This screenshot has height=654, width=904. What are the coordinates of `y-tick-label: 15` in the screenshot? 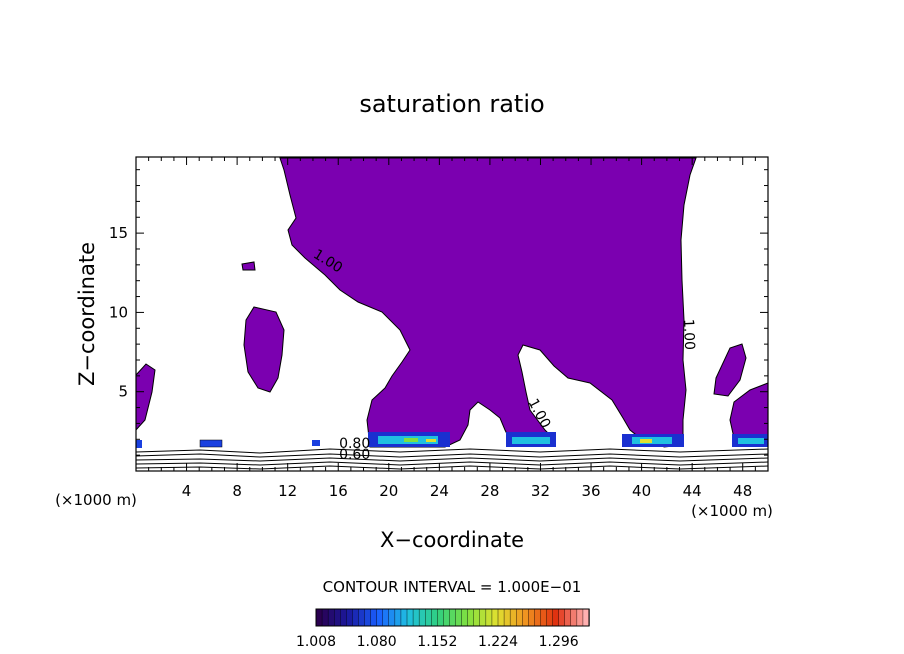 It's located at (118, 233).